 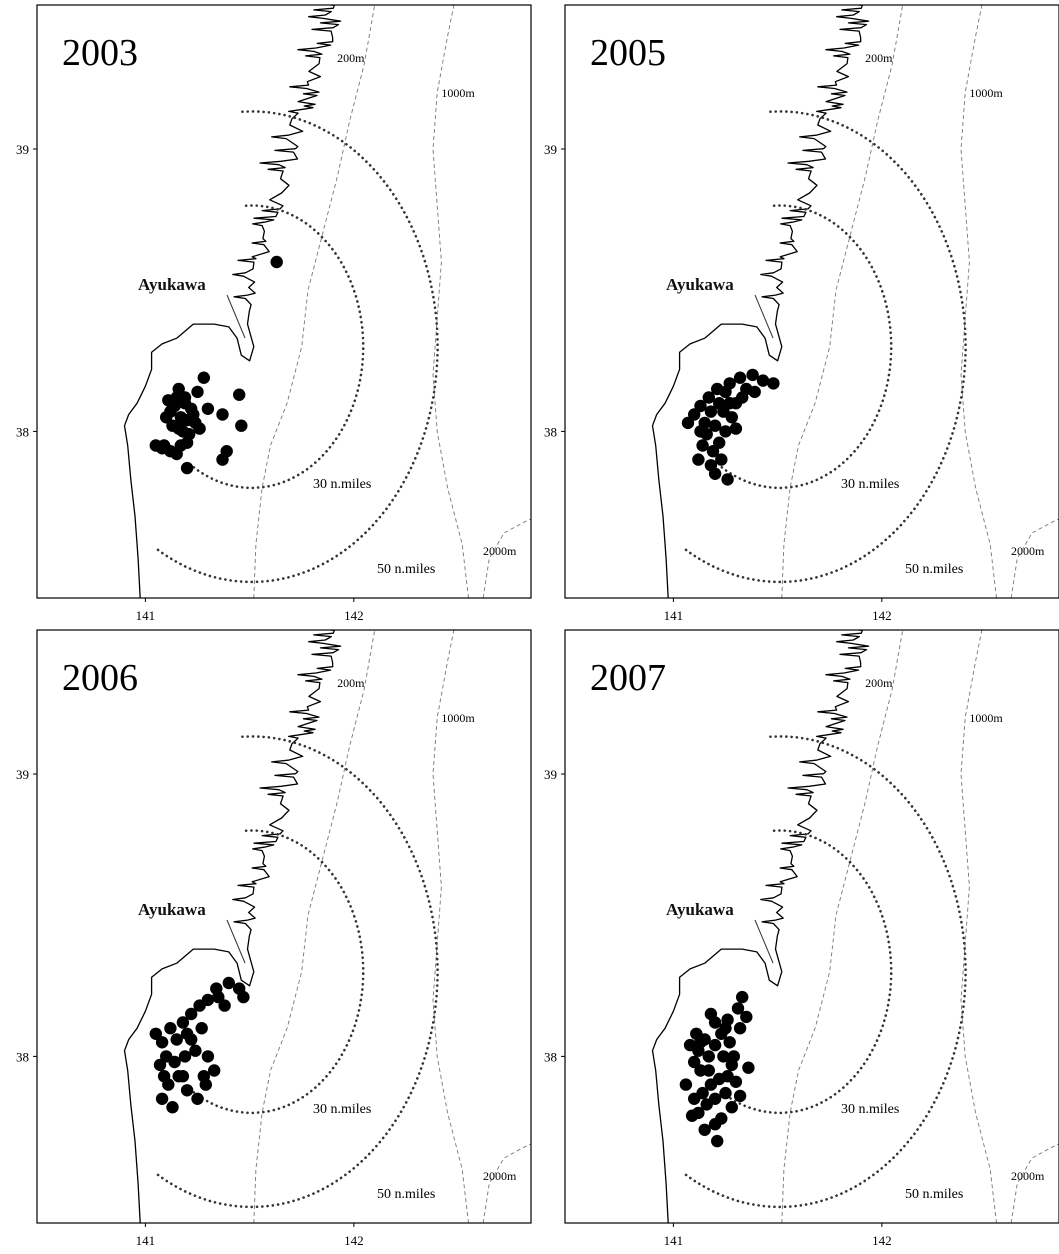 What do you see at coordinates (550, 431) in the screenshot?
I see `y-tick-label: 38` at bounding box center [550, 431].